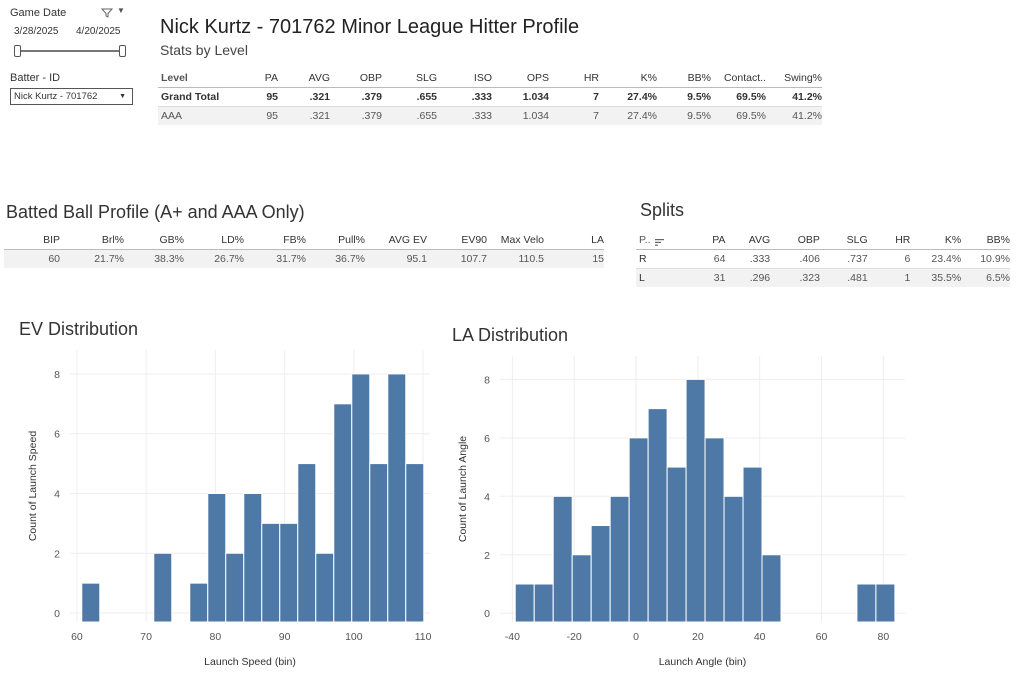 Image resolution: width=1016 pixels, height=674 pixels. I want to click on col-header: BIP, so click(32, 240).